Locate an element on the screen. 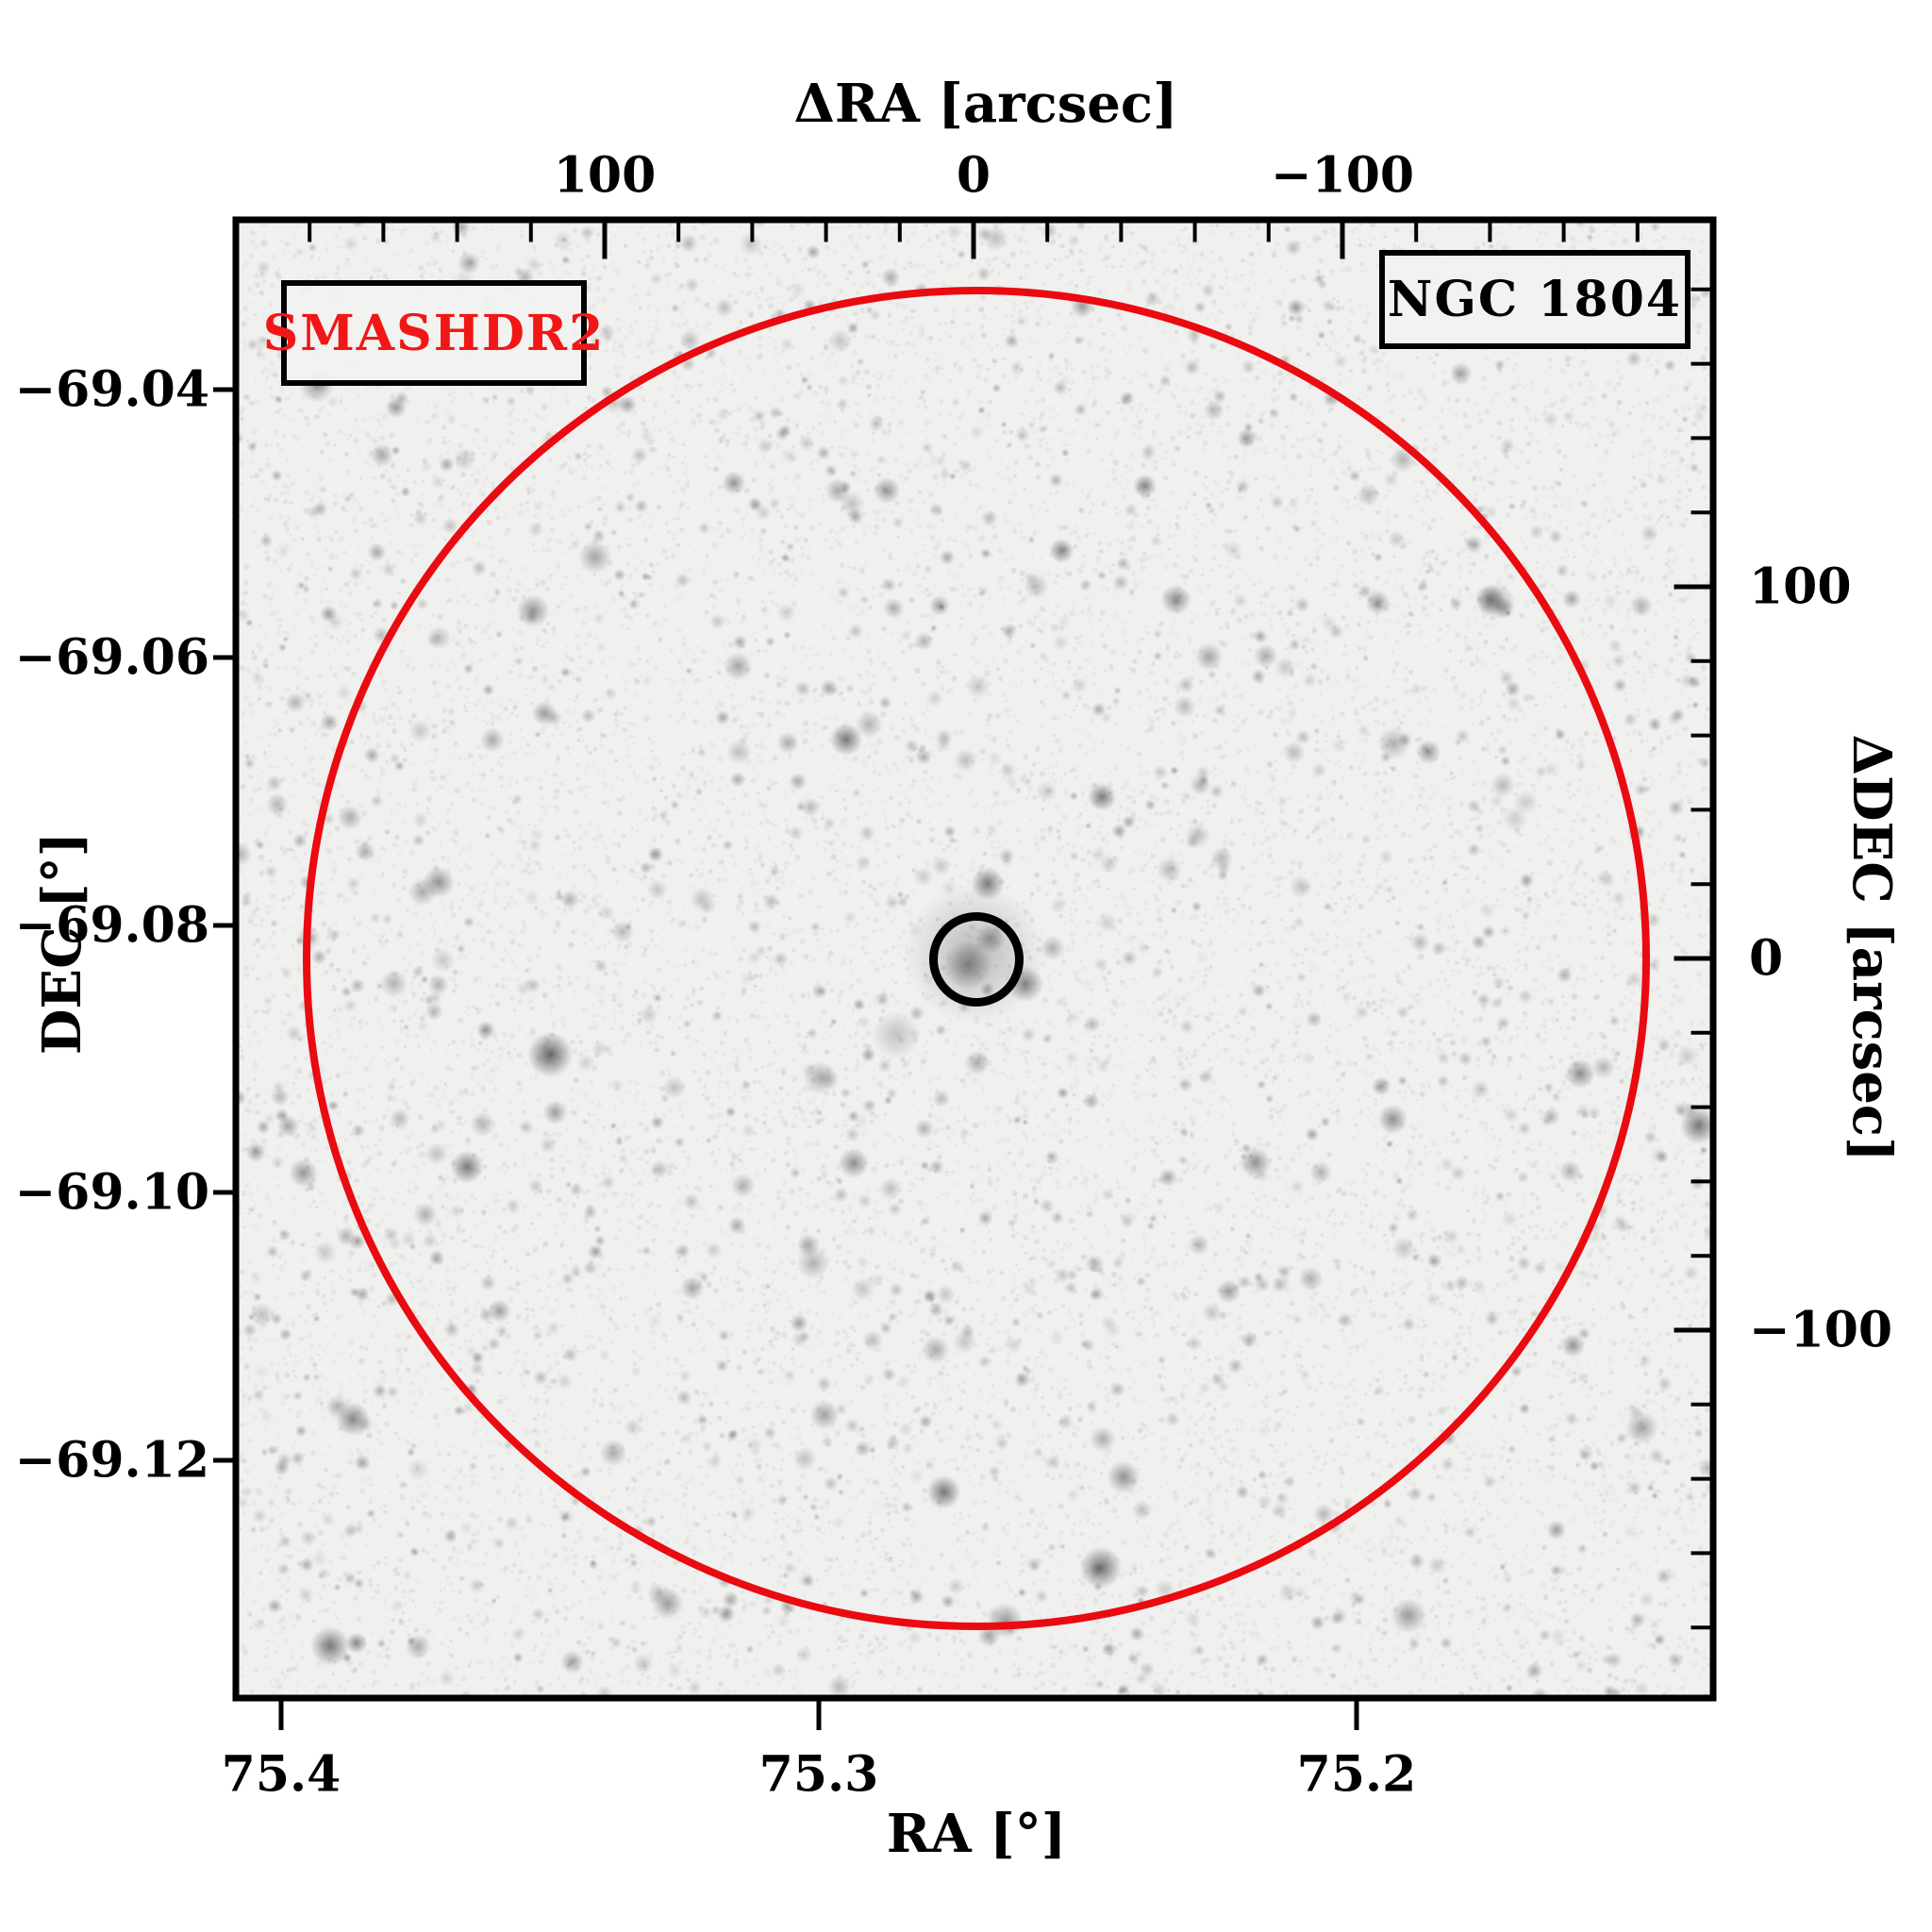  bottom-axis-tick-1: 75.3 is located at coordinates (818, 1775).